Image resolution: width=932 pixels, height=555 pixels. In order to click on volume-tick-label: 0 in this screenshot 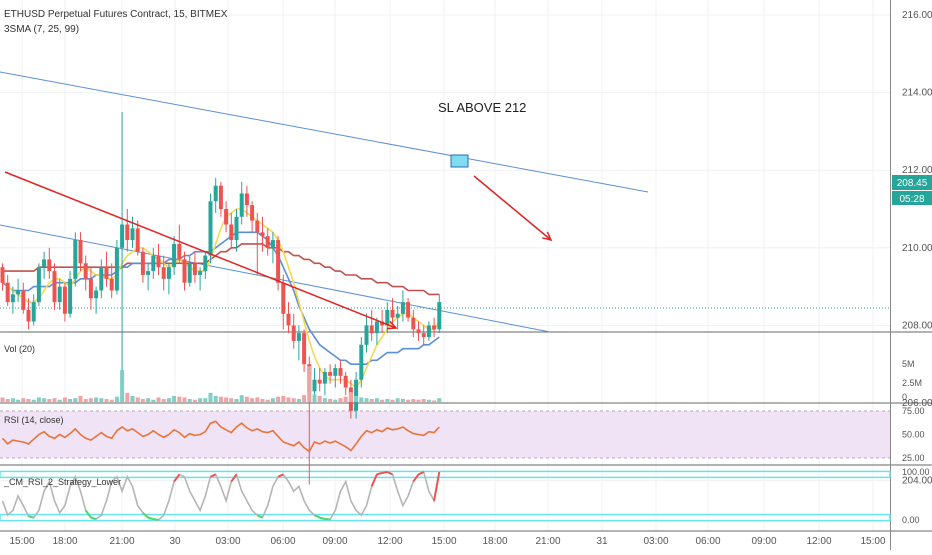, I will do `click(904, 397)`.